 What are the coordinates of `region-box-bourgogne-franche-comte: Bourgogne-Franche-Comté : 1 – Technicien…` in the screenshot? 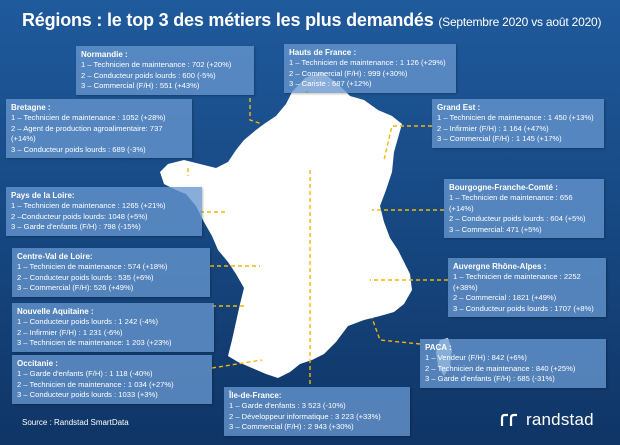 It's located at (524, 209).